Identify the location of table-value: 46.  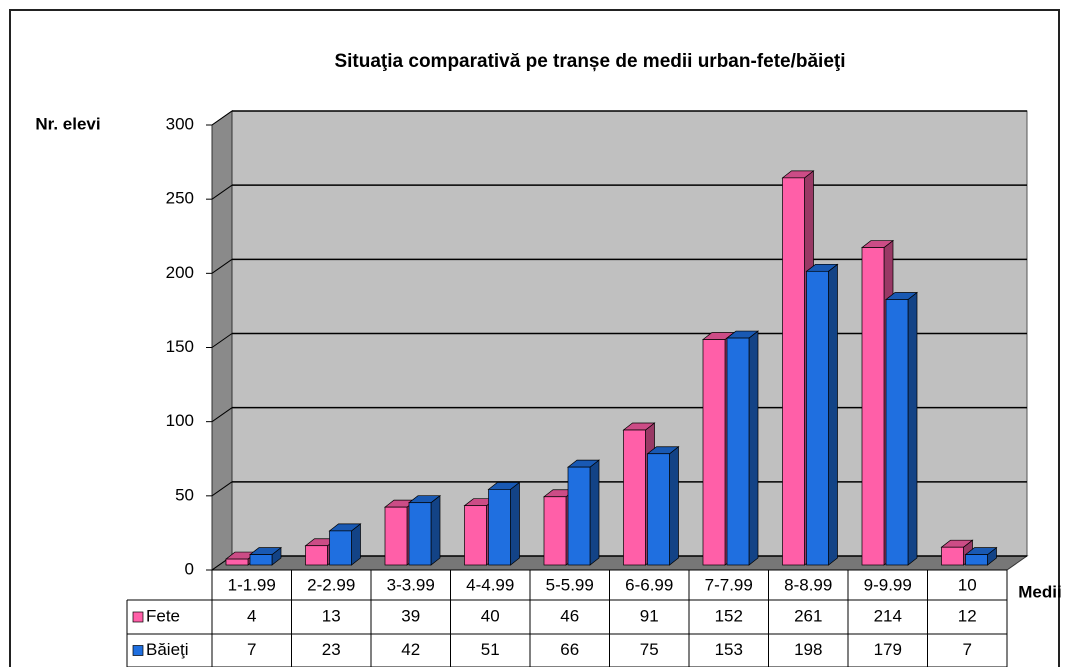
(569, 615).